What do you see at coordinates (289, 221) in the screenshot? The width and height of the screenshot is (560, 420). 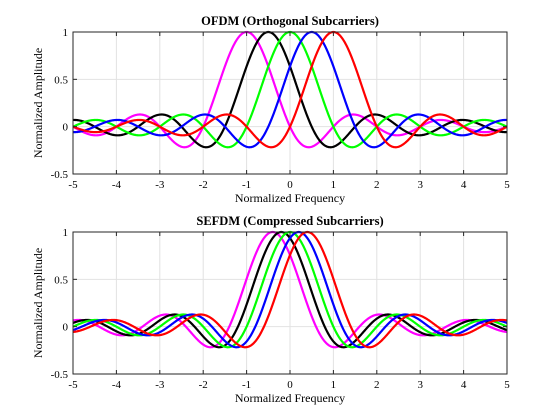 I see `chart-title: SEFDM (Compressed Subcarriers)` at bounding box center [289, 221].